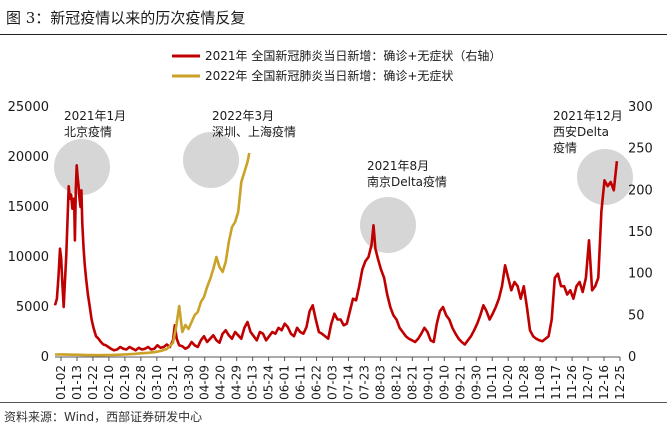 This screenshot has width=667, height=429. Describe the element at coordinates (348, 382) in the screenshot. I see `x-tick-label: 07-14` at that location.